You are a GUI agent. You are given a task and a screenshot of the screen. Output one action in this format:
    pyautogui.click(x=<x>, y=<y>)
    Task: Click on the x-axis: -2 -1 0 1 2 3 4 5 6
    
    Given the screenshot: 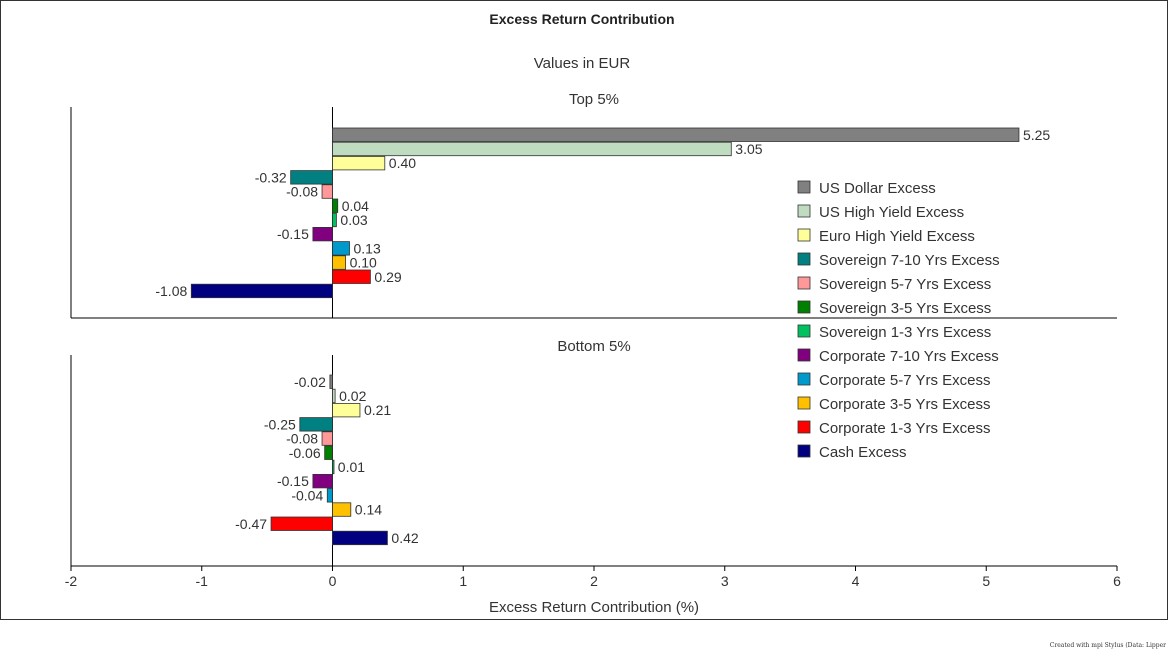 What is the action you would take?
    pyautogui.click(x=593, y=577)
    